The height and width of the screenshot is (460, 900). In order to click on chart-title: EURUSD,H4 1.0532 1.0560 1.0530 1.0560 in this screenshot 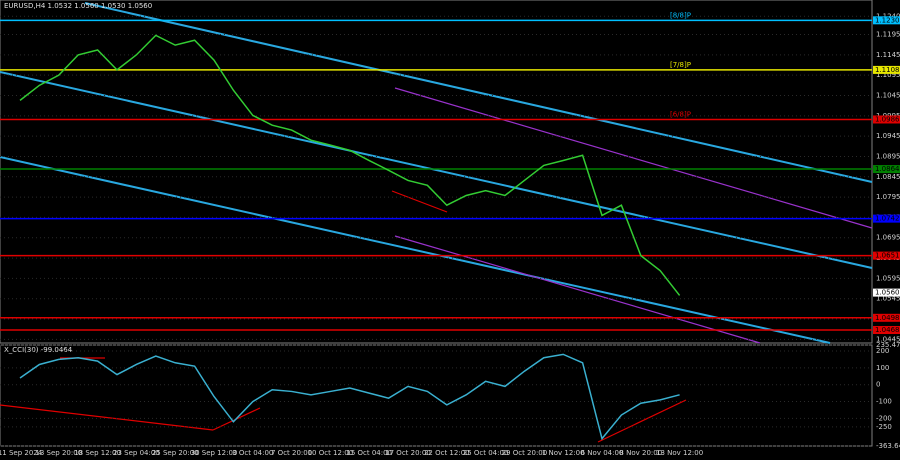, I will do `click(78, 6)`.